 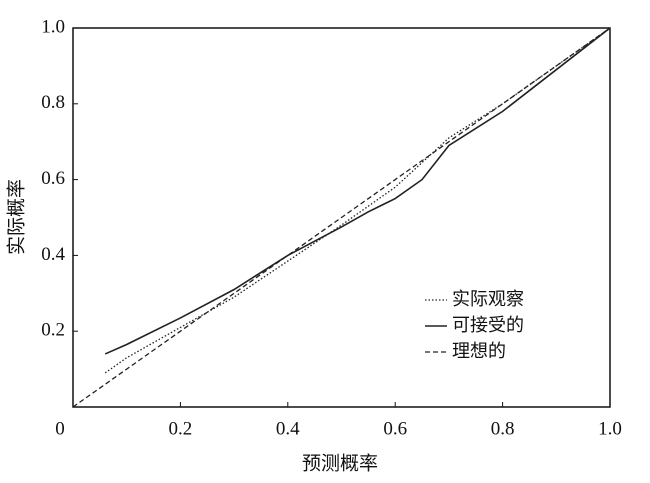 I want to click on x-tick-label: 1.0, so click(x=610, y=428).